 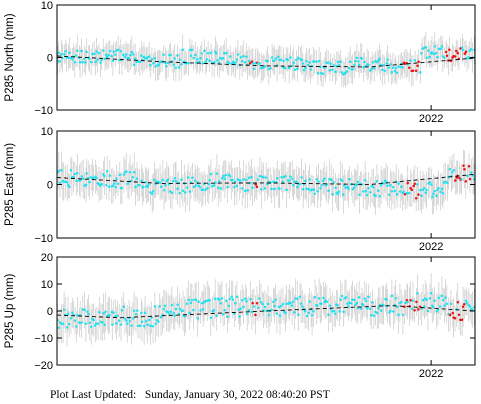 What do you see at coordinates (50, 312) in the screenshot?
I see `y-tick-label: 0` at bounding box center [50, 312].